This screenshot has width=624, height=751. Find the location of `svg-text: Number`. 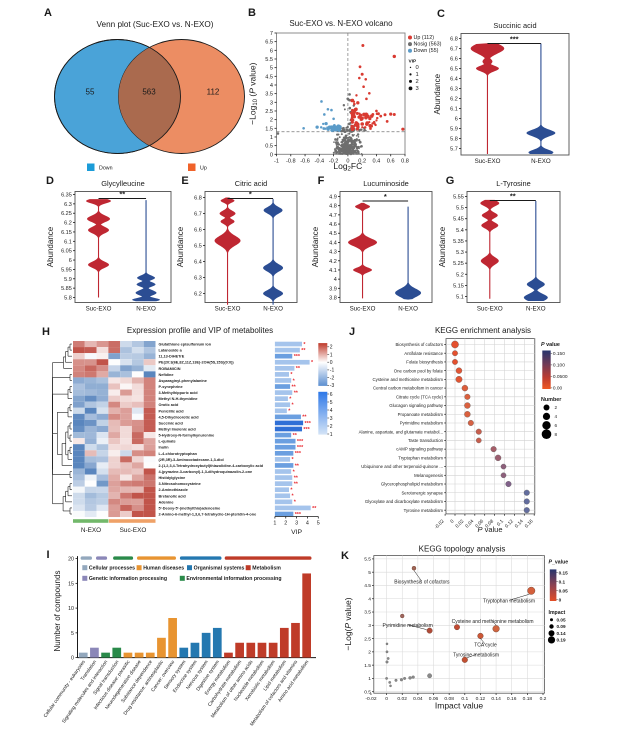

svg-text: Number is located at coordinates (551, 400).